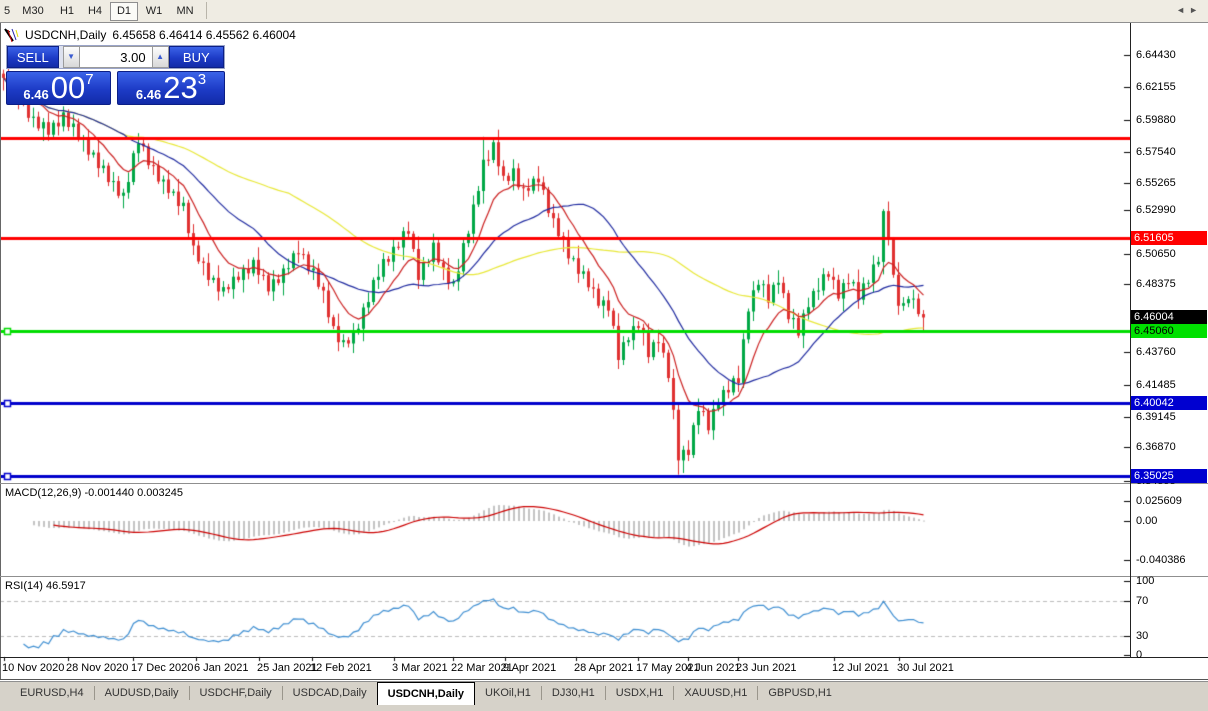 This screenshot has height=711, width=1208. Describe the element at coordinates (530, 668) in the screenshot. I see `date-tick-label: 9 Apr 2021` at that location.